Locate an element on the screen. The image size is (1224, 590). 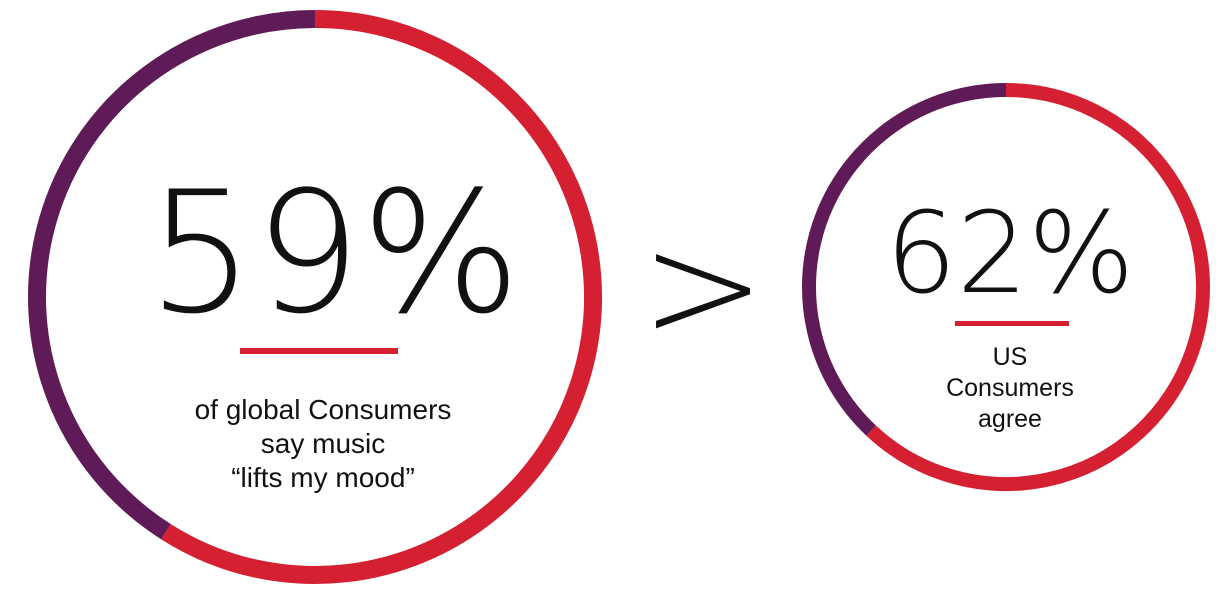
us-caption-line-2: Consumers is located at coordinates (1010, 388).